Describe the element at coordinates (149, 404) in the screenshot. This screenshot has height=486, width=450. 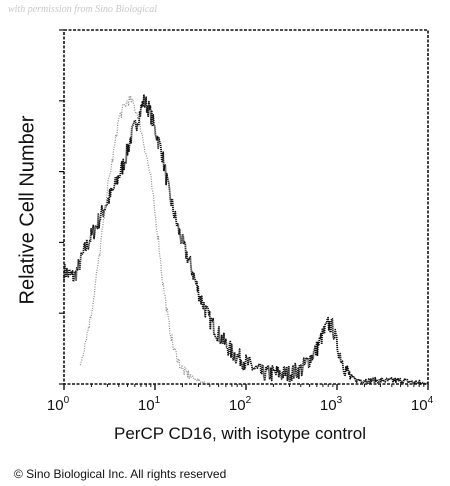
I see `x-tick-label-1: 10¹` at that location.